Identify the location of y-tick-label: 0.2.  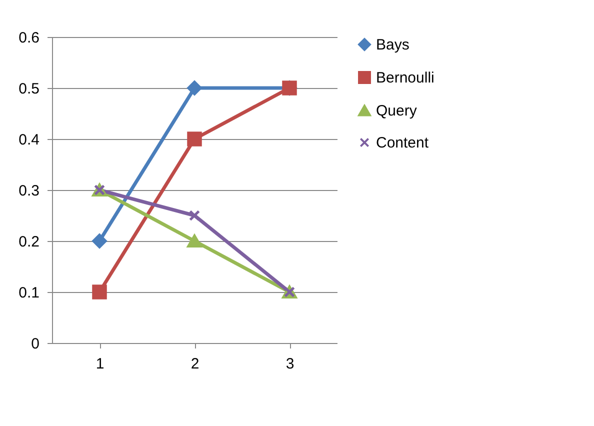
(29, 242).